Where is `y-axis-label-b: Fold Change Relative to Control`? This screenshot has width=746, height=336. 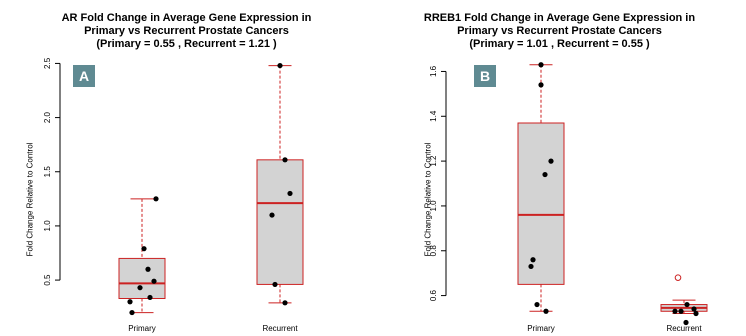
y-axis-label-b: Fold Change Relative to Control is located at coordinates (428, 199).